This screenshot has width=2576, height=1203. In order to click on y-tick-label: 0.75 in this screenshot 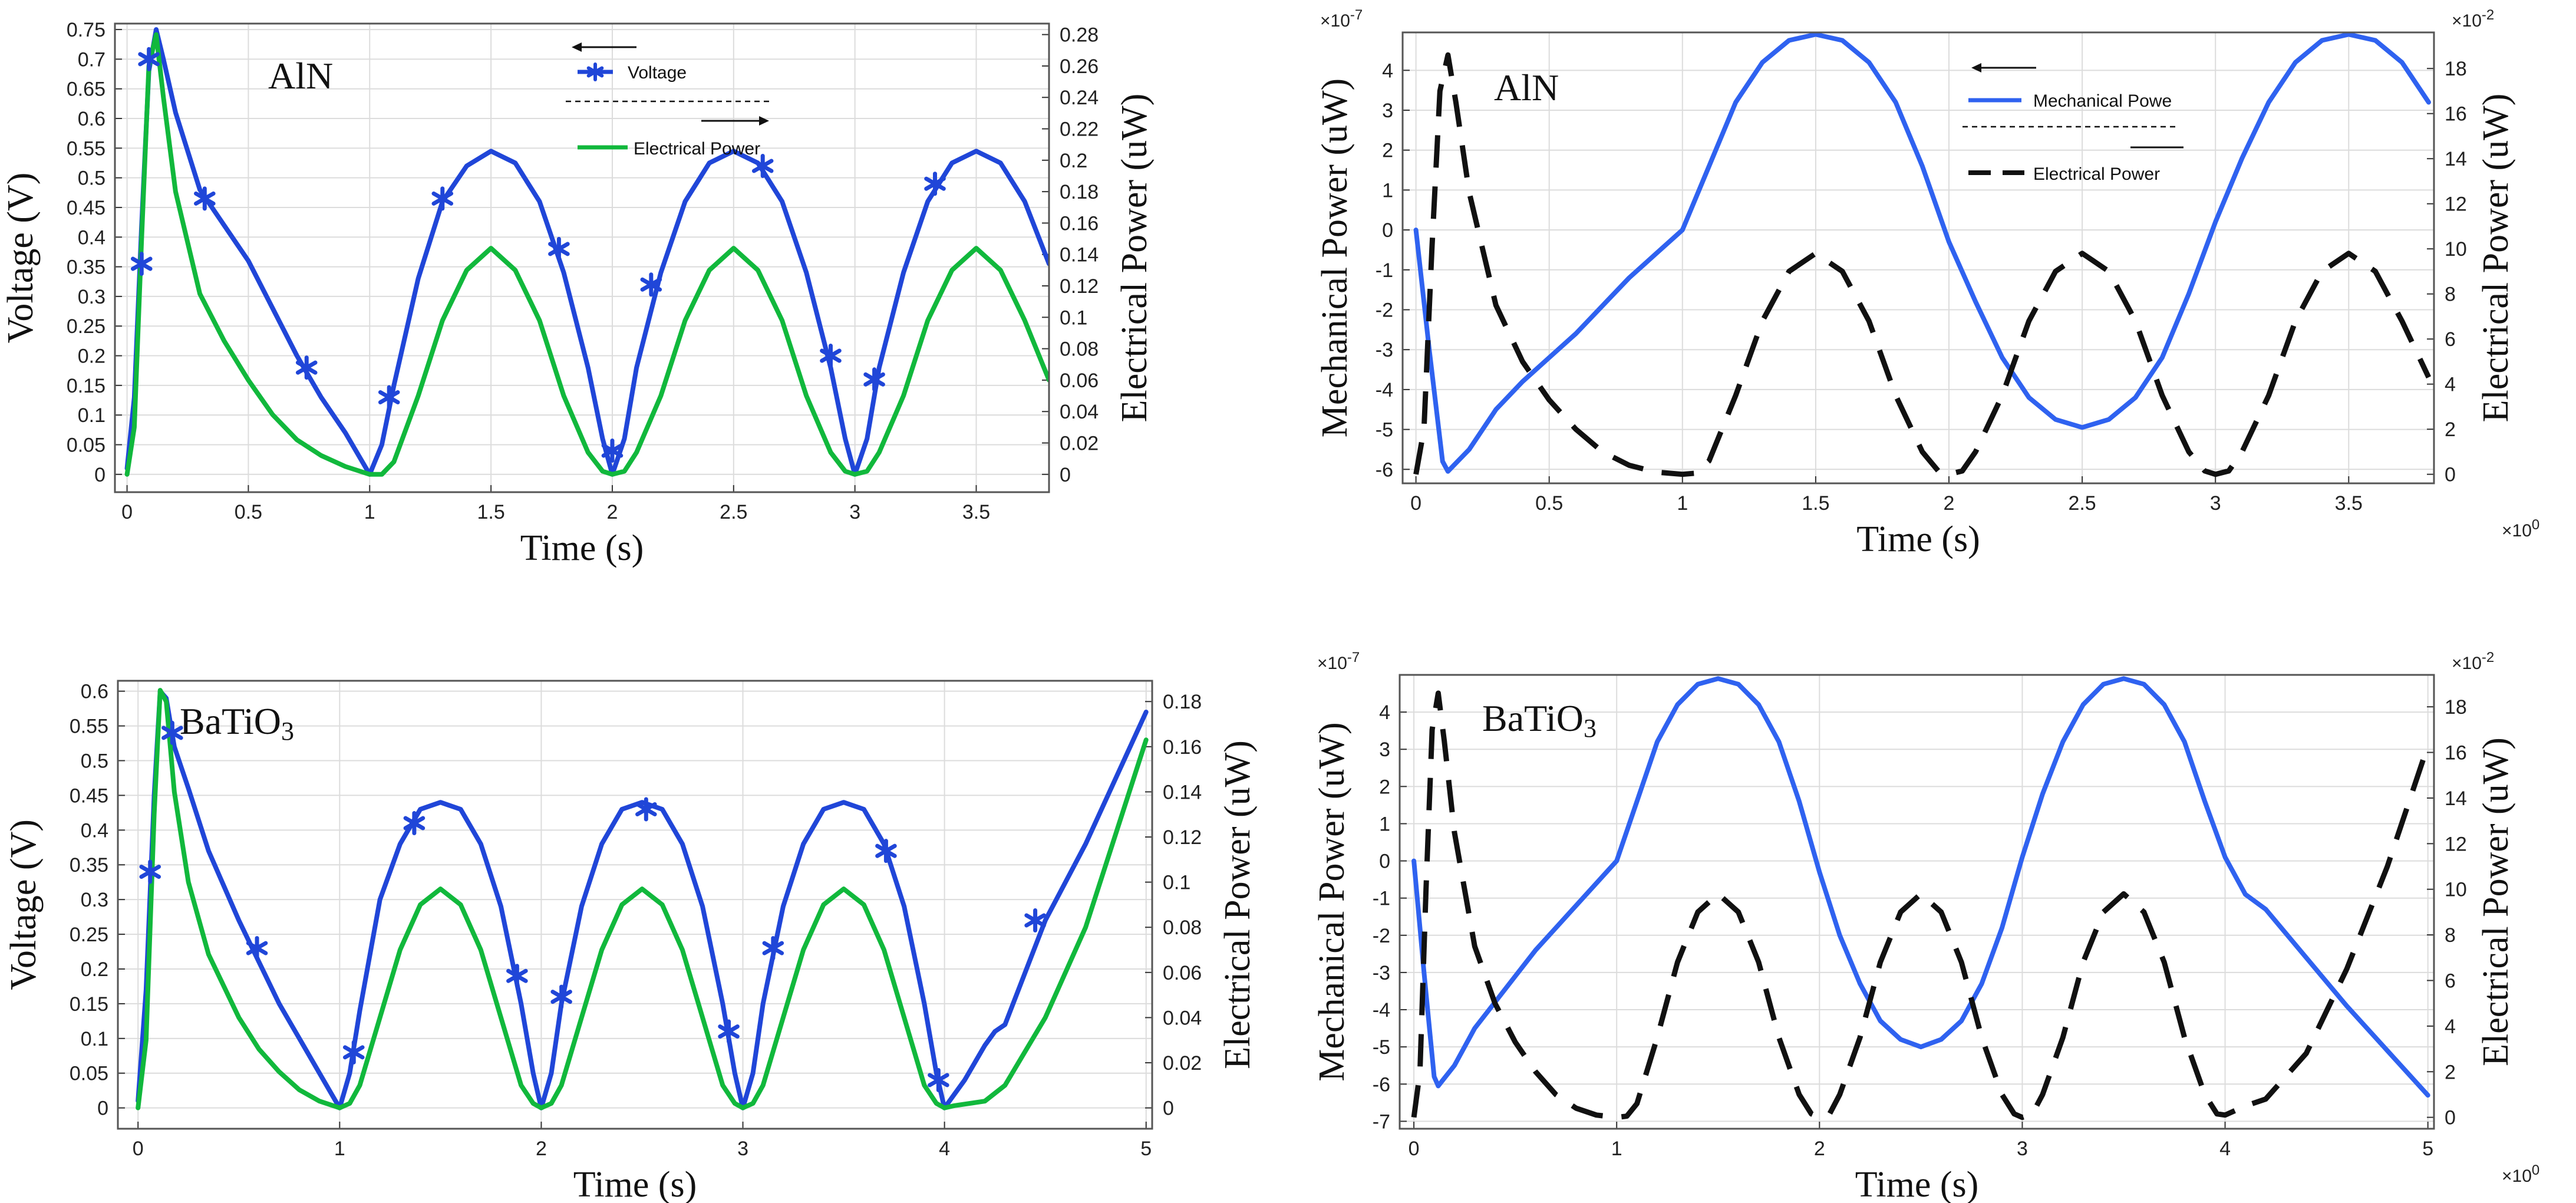, I will do `click(86, 30)`.